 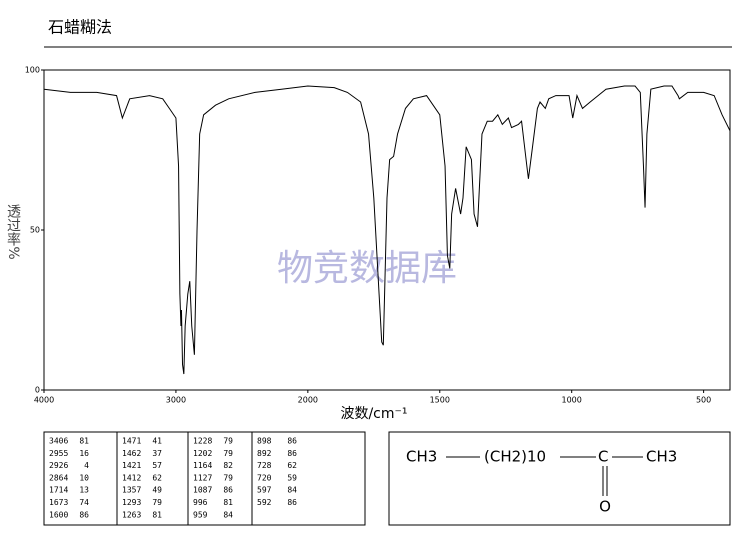 What do you see at coordinates (84, 502) in the screenshot?
I see `peak-transmittance: 74` at bounding box center [84, 502].